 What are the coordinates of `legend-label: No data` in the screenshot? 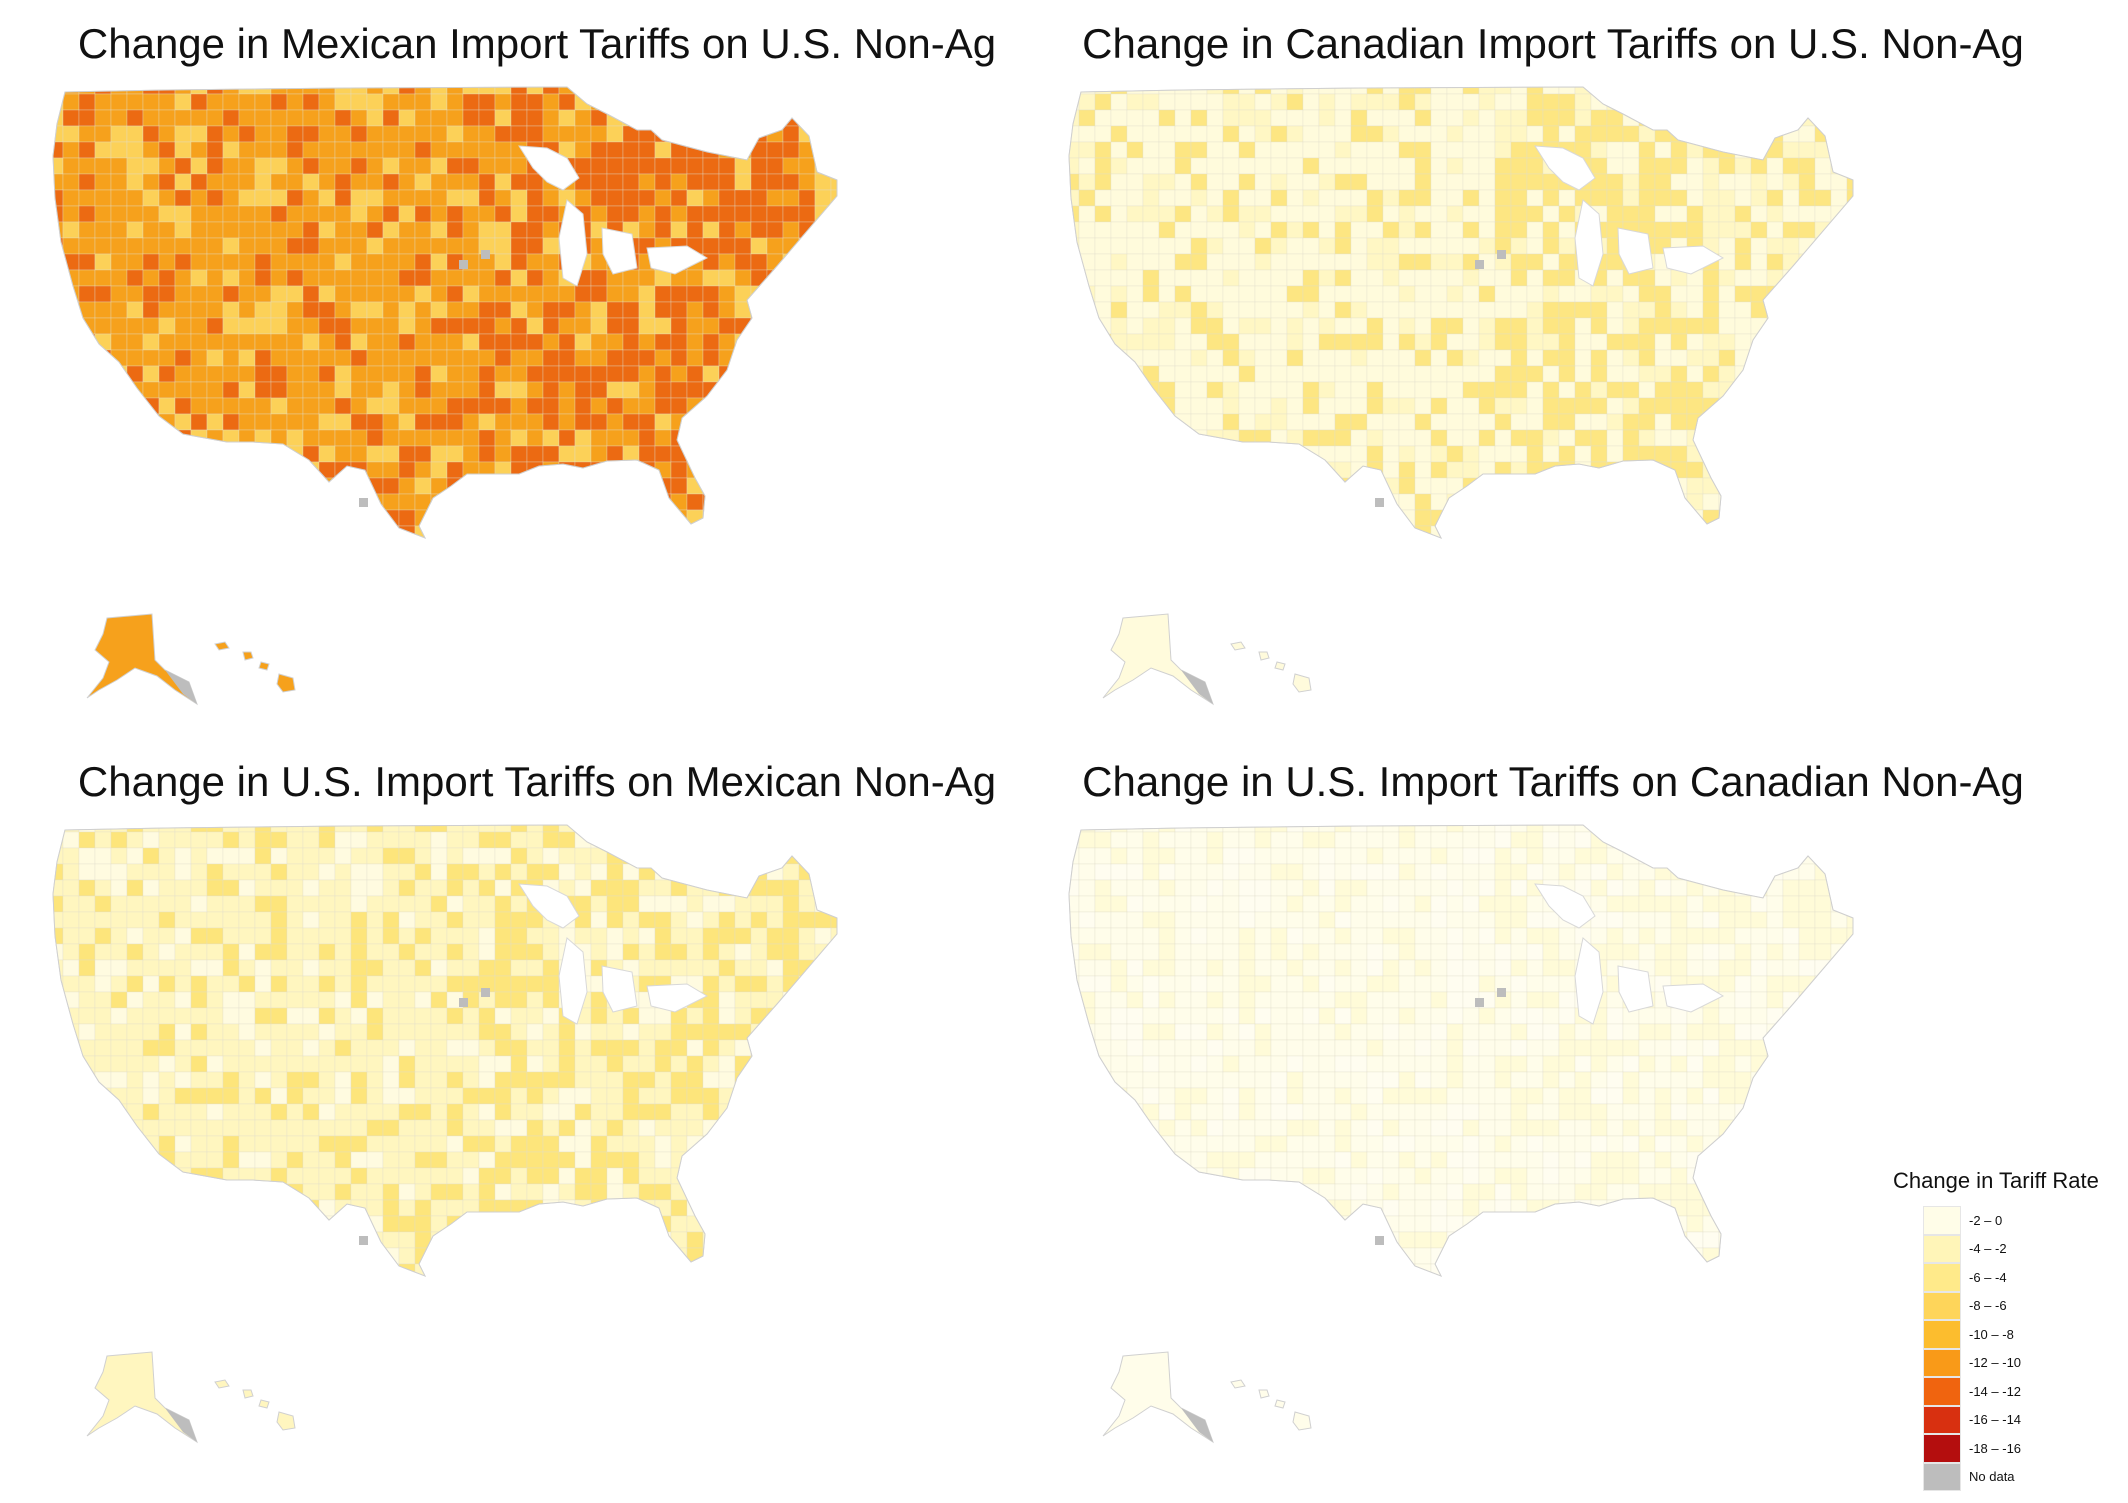 It's located at (1992, 1477).